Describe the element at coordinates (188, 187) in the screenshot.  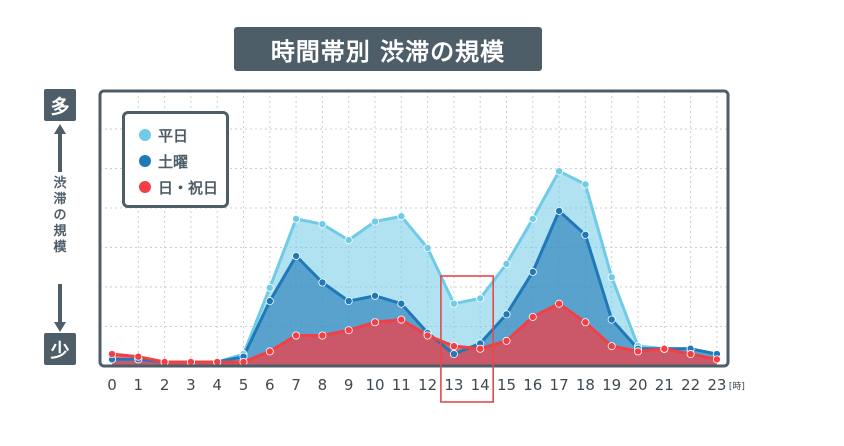
I see `legend-label: 日・祝日` at that location.